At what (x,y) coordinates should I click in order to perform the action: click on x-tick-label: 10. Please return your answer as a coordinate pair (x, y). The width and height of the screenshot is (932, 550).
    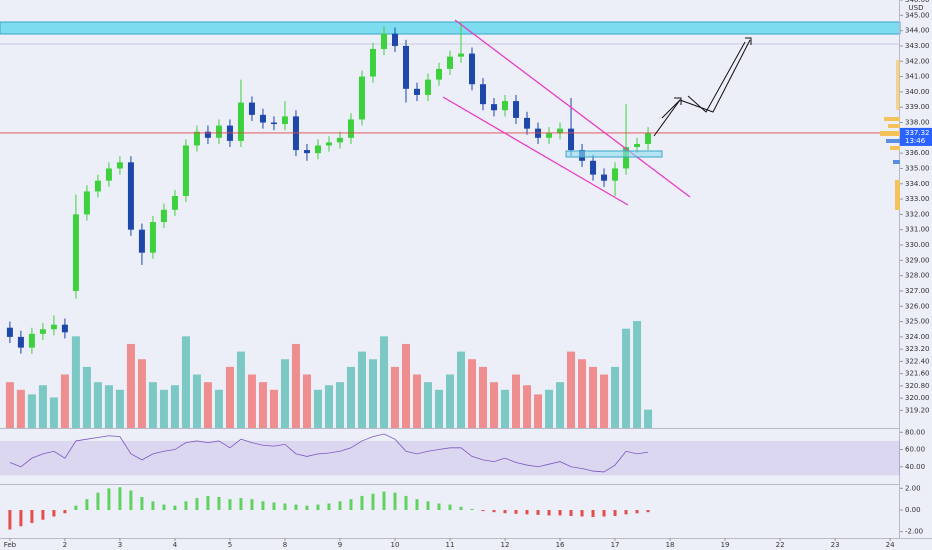
    Looking at the image, I should click on (395, 545).